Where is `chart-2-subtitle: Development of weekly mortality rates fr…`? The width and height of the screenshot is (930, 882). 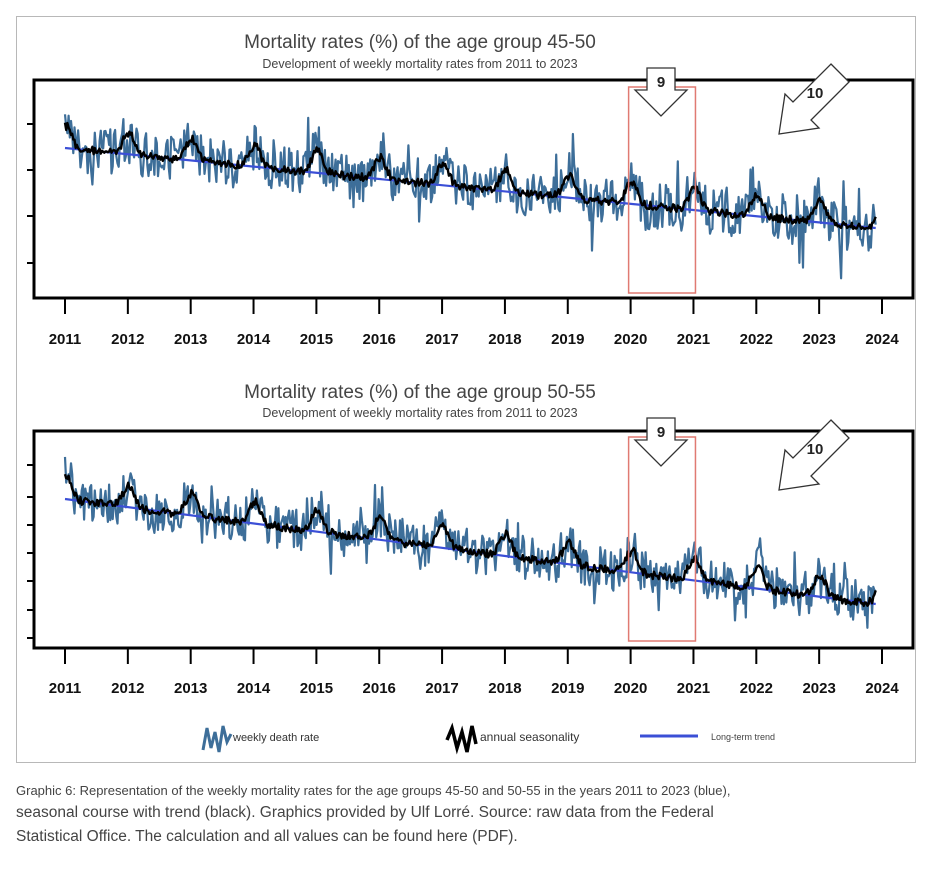
chart-2-subtitle: Development of weekly mortality rates fr… is located at coordinates (420, 413).